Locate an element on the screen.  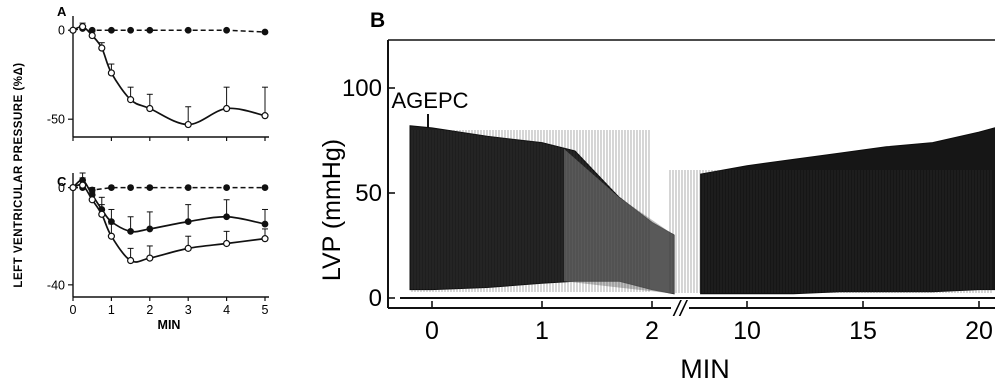
y-tick-label: -40 is located at coordinates (56, 285).